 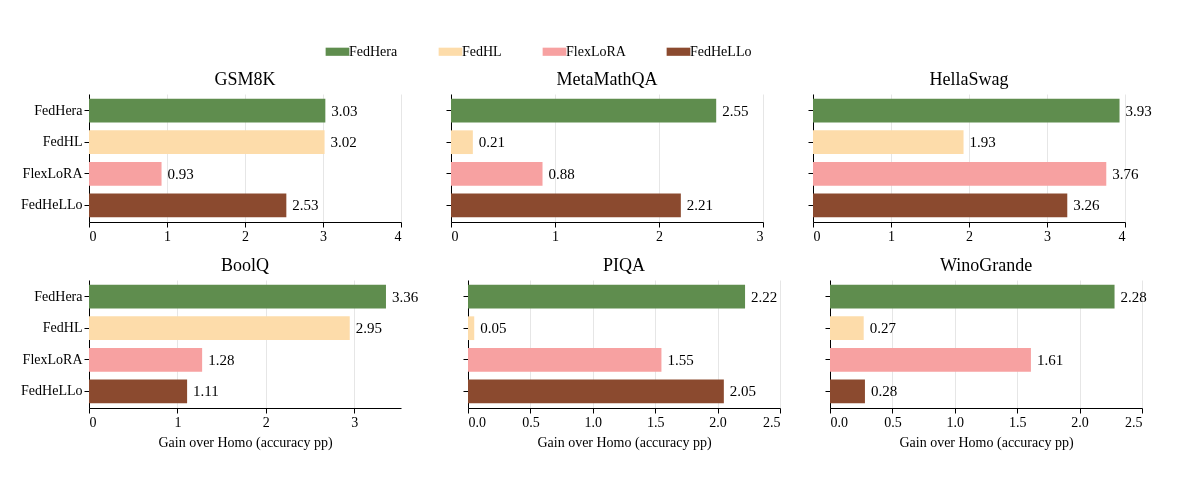 I want to click on data-label: 1.11, so click(x=206, y=391).